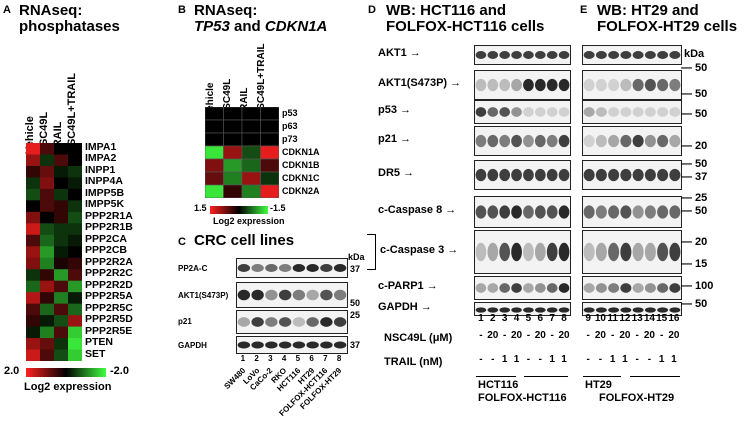 The width and height of the screenshot is (749, 428). I want to click on panel-a-col-nsc-trail: NSC49L+TRAIL, so click(72, 113).